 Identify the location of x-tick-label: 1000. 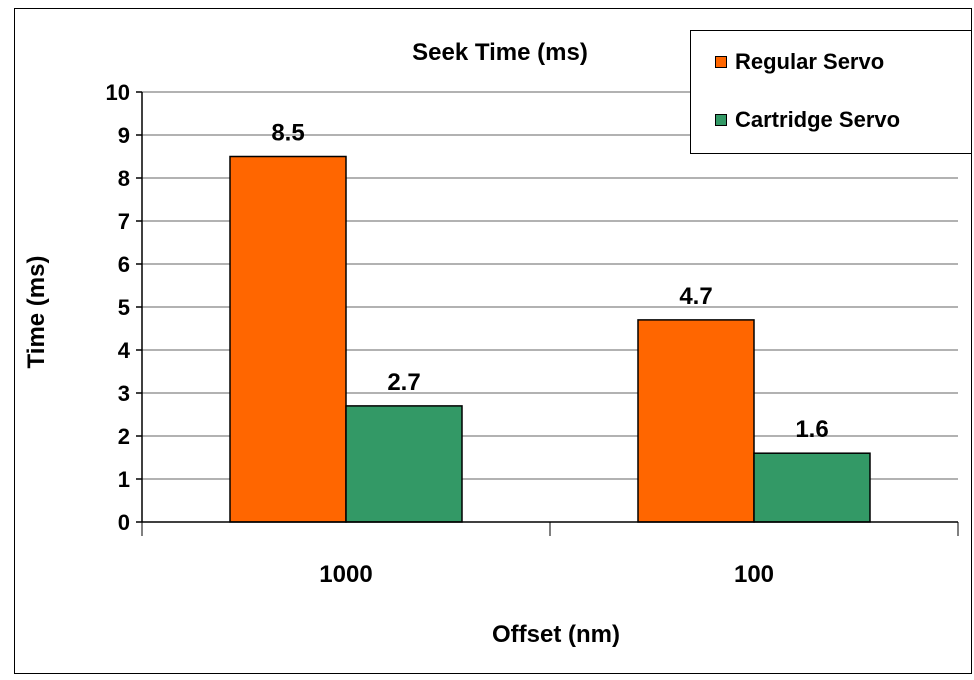
(345, 574).